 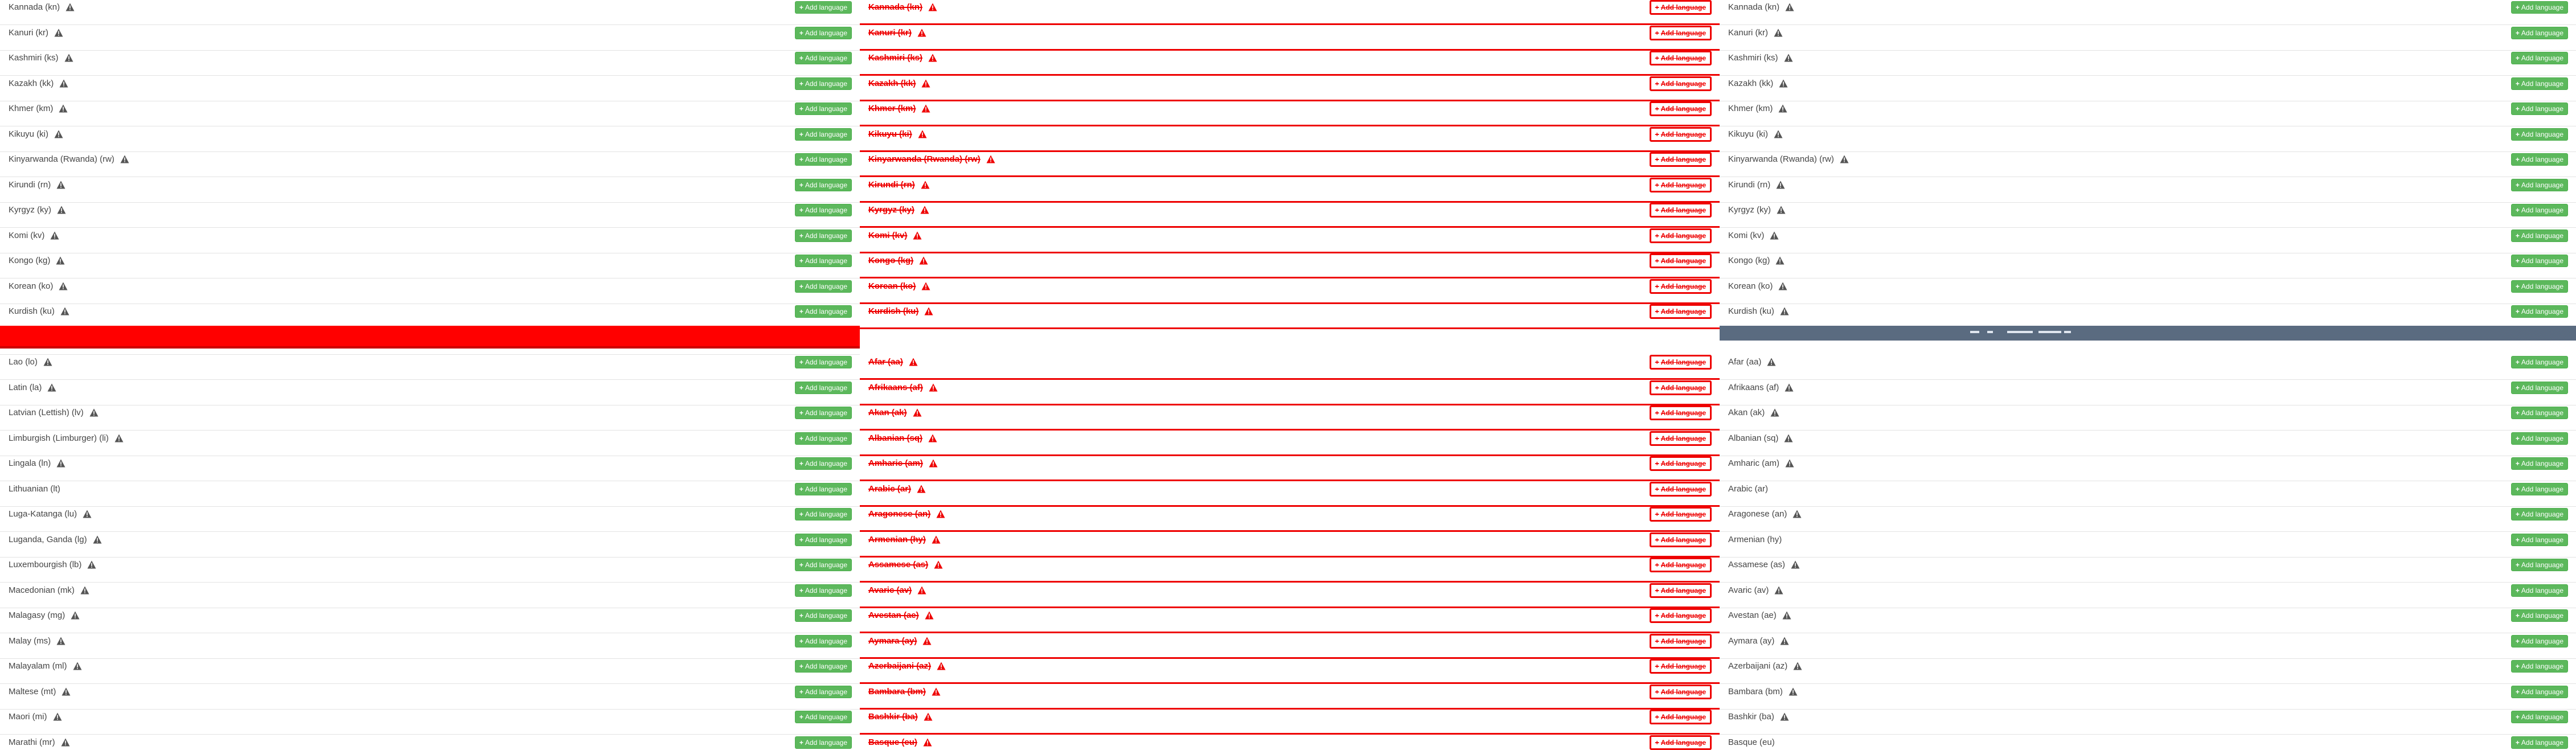 I want to click on language-row: Kazakh (kk) + Add language, so click(x=430, y=88).